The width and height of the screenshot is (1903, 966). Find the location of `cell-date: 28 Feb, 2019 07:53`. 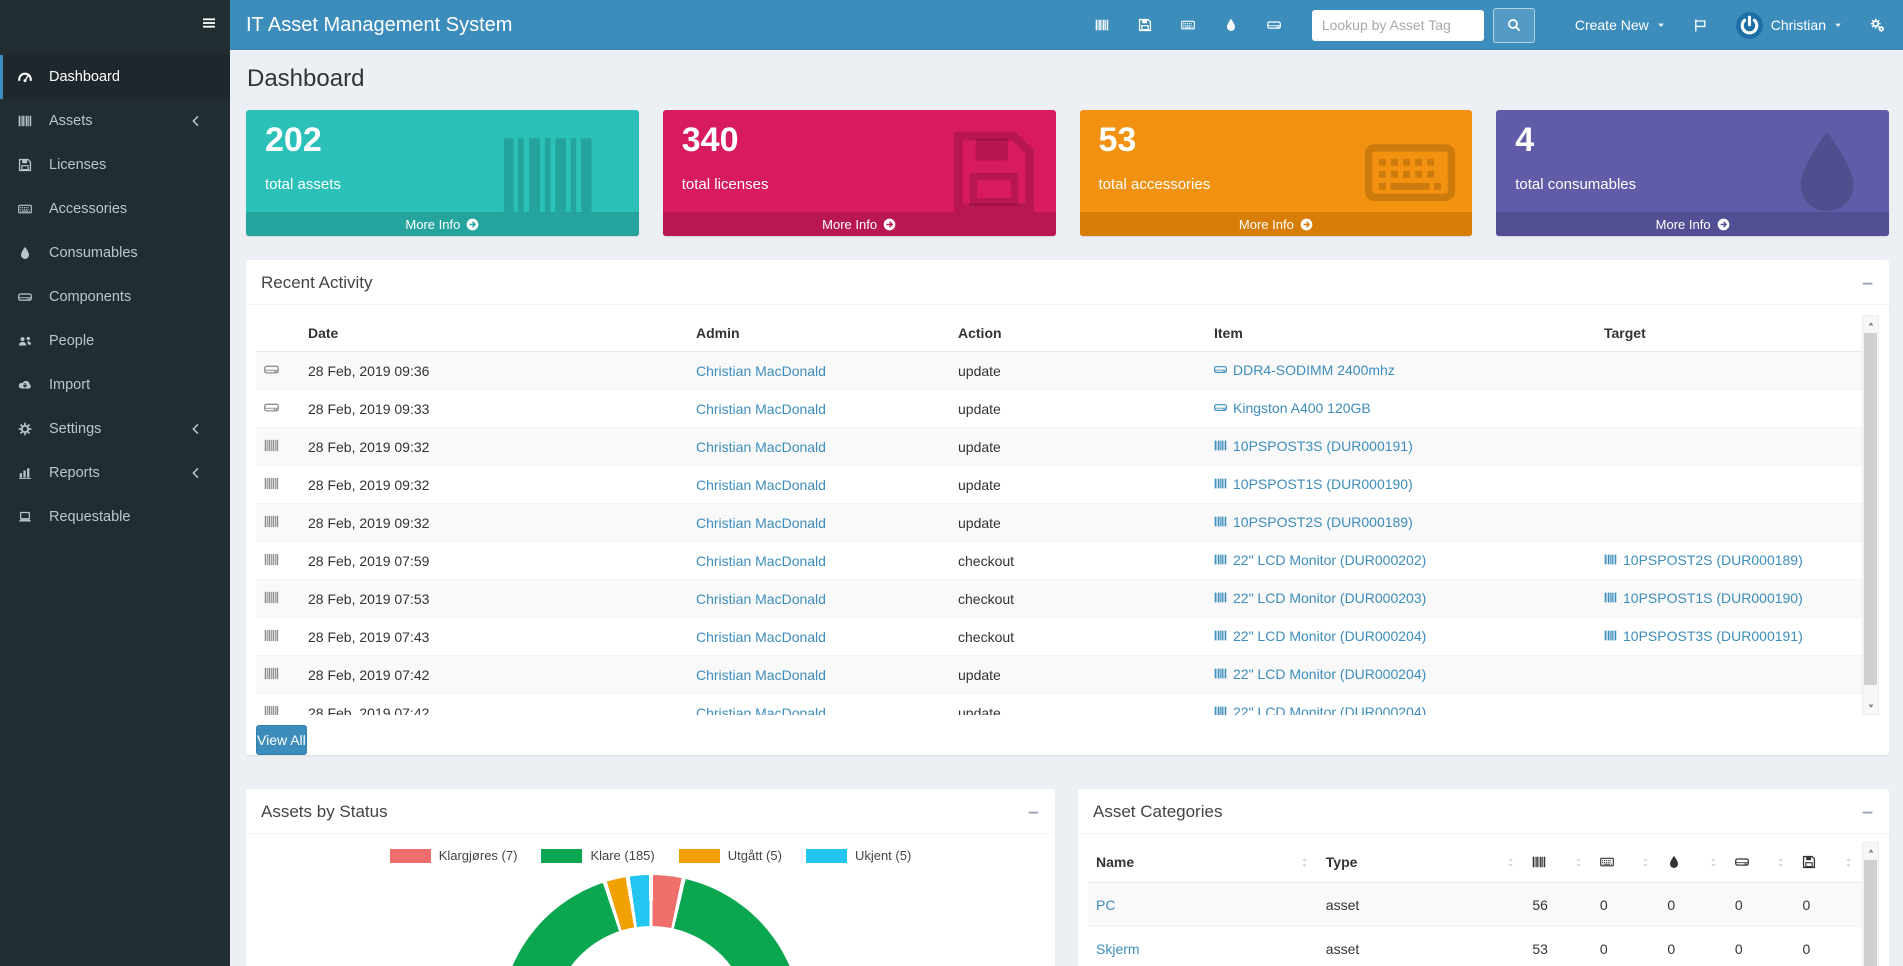

cell-date: 28 Feb, 2019 07:53 is located at coordinates (494, 598).